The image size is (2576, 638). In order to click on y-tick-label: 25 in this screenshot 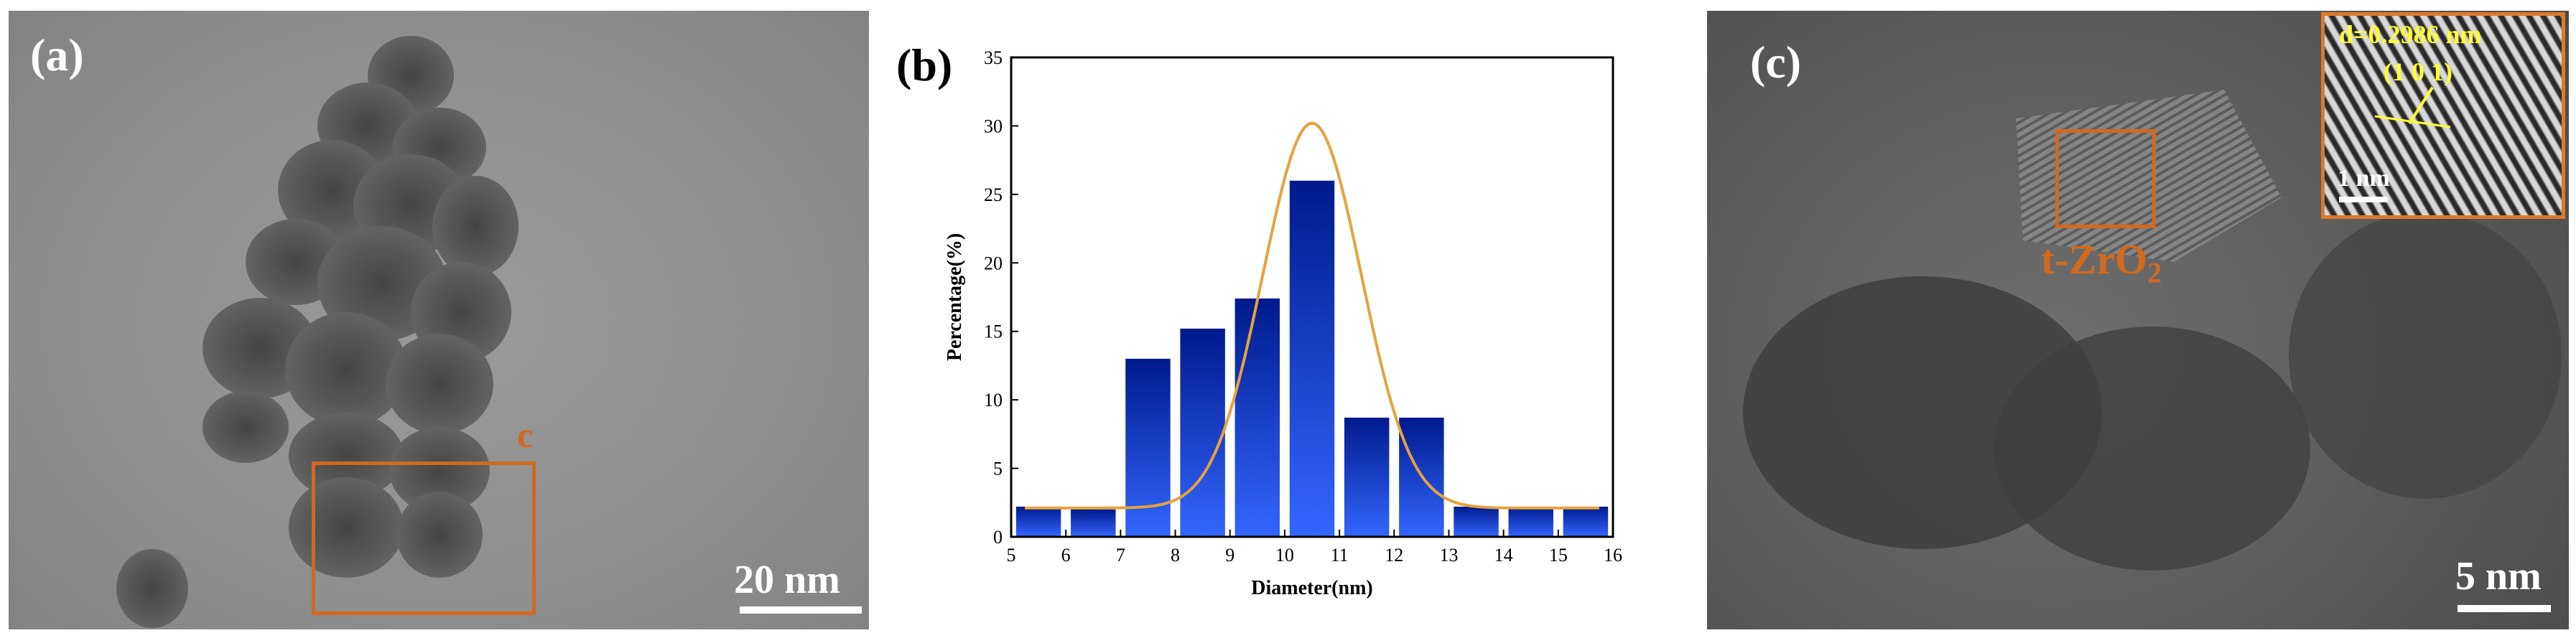, I will do `click(993, 194)`.